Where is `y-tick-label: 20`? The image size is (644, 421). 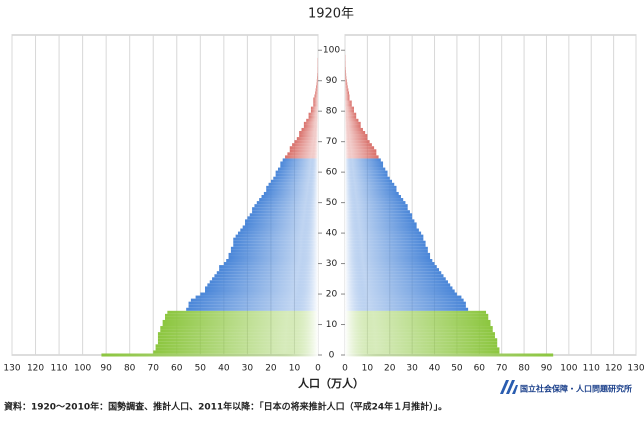
y-tick-label: 20 is located at coordinates (332, 295).